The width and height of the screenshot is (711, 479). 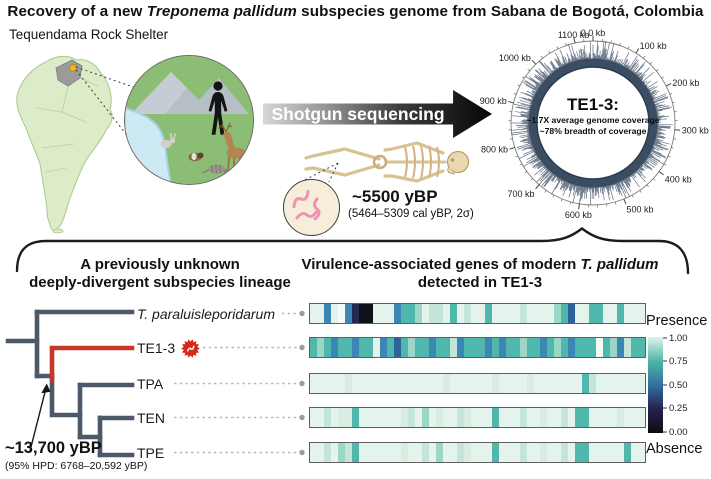 I want to click on colorbar-tick-label-075: 0.75, so click(x=678, y=361).